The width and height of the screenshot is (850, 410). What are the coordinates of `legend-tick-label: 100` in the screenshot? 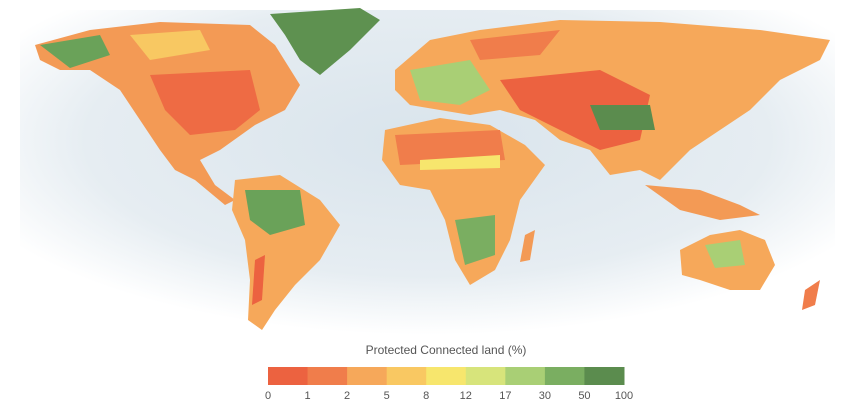 It's located at (624, 396).